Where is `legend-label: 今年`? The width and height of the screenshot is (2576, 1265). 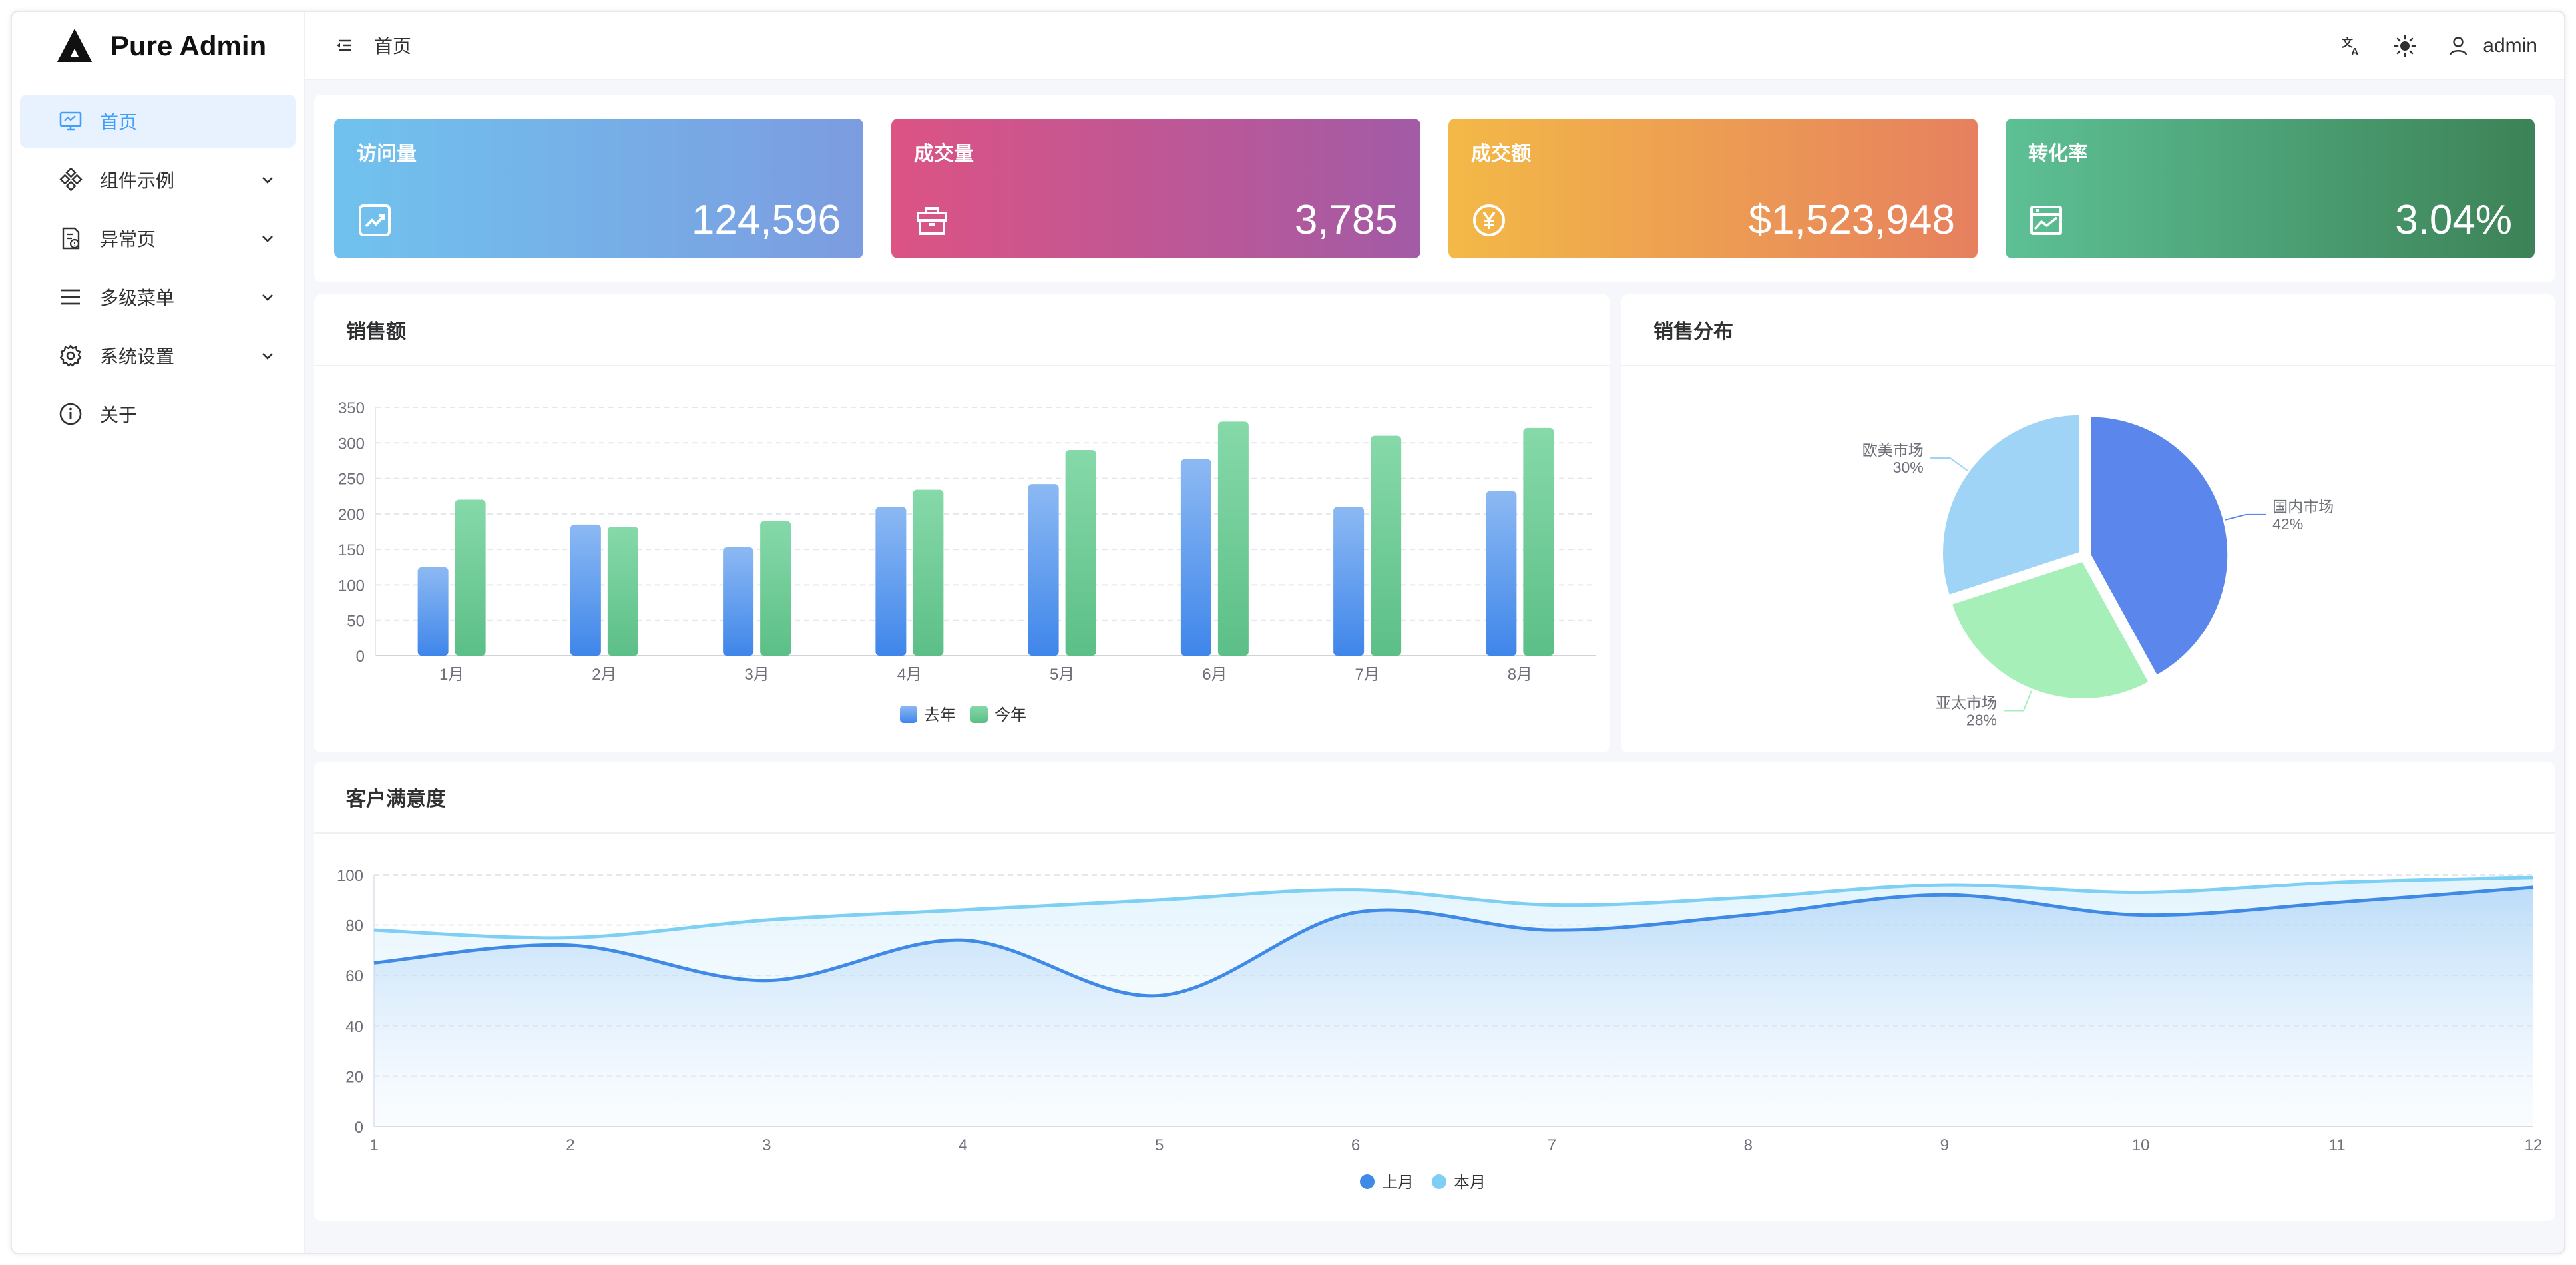
legend-label: 今年 is located at coordinates (1010, 715).